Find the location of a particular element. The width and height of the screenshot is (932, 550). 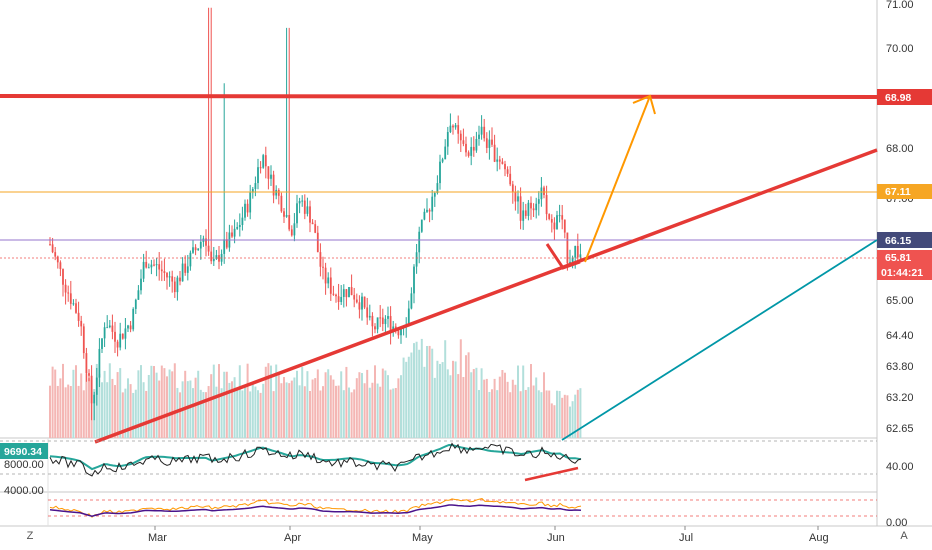

projection-arrow is located at coordinates (620, 178).